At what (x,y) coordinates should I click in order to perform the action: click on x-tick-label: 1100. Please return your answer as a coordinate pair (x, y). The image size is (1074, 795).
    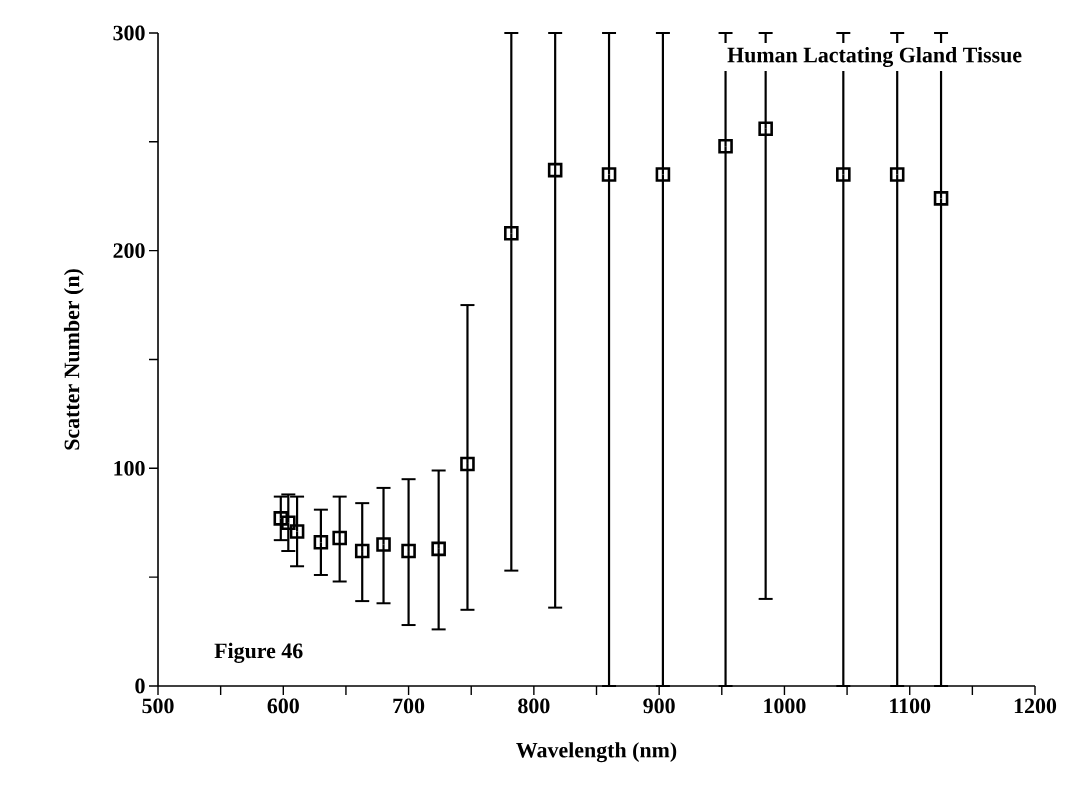
    Looking at the image, I should click on (910, 706).